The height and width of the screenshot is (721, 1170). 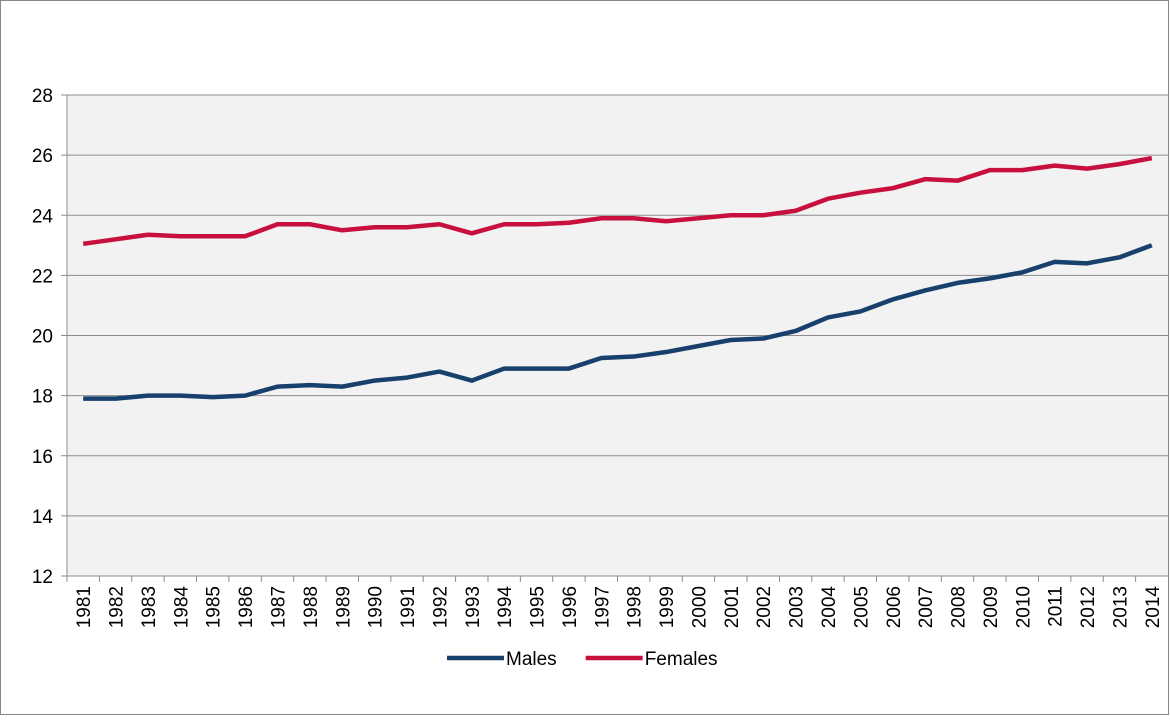 What do you see at coordinates (764, 607) in the screenshot?
I see `x-tick-label: 2002` at bounding box center [764, 607].